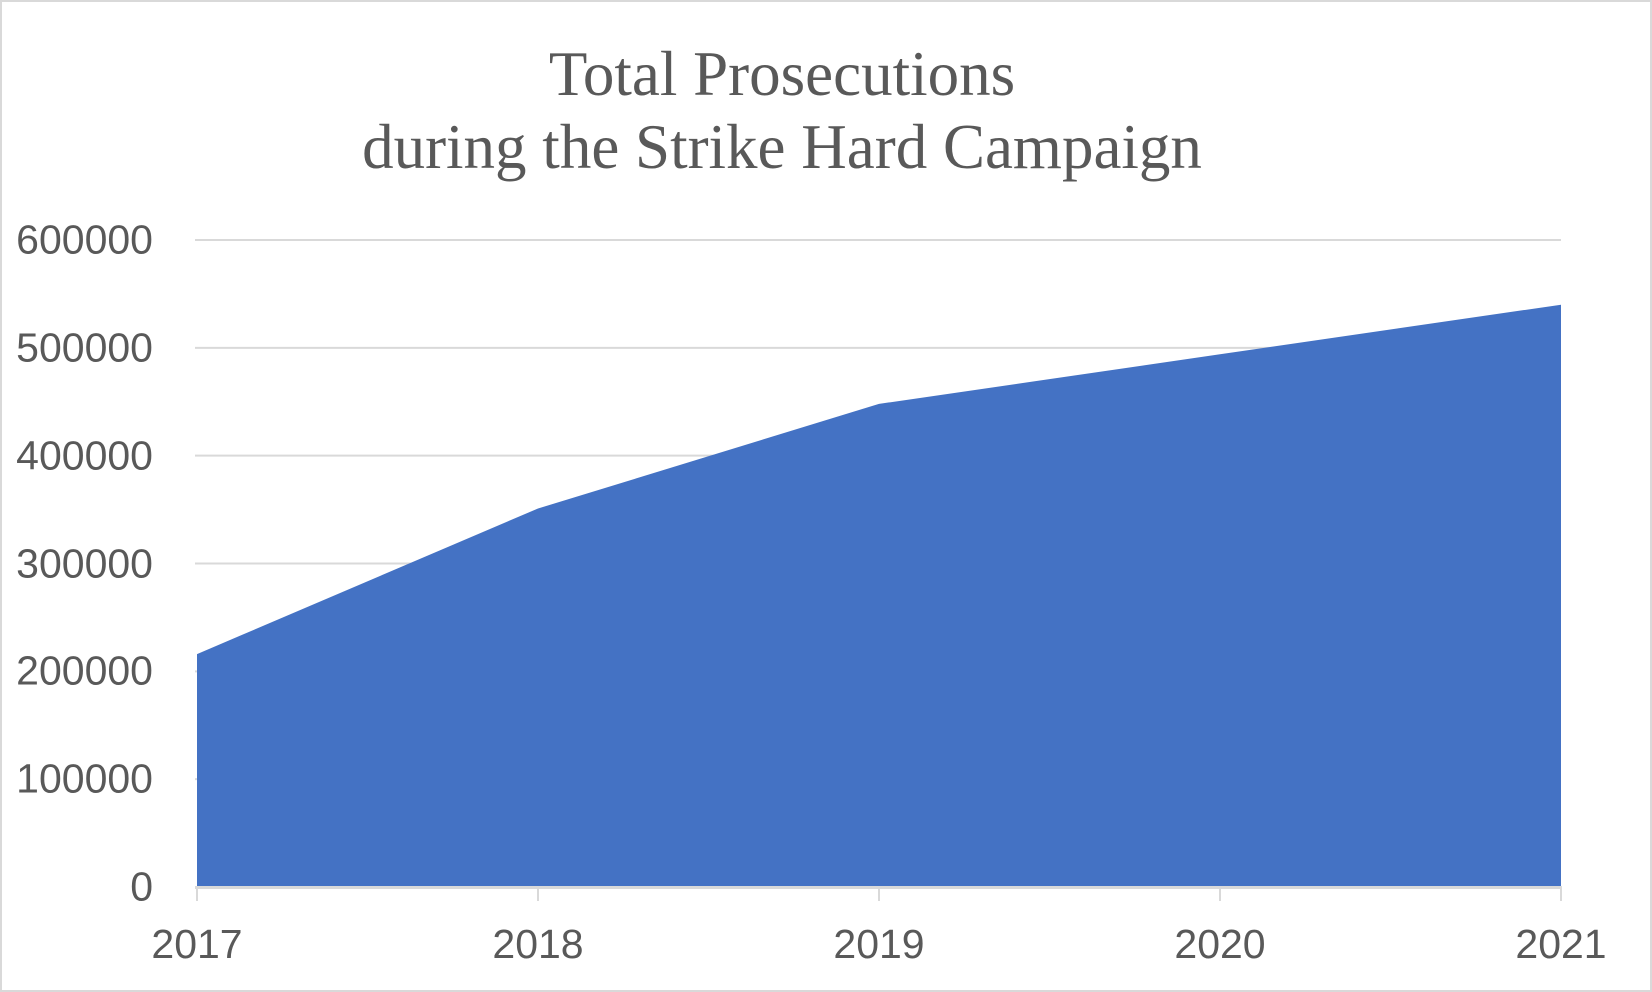 This screenshot has width=1652, height=992. What do you see at coordinates (782, 74) in the screenshot?
I see `chart-title-line-1: Total Prosecutions` at bounding box center [782, 74].